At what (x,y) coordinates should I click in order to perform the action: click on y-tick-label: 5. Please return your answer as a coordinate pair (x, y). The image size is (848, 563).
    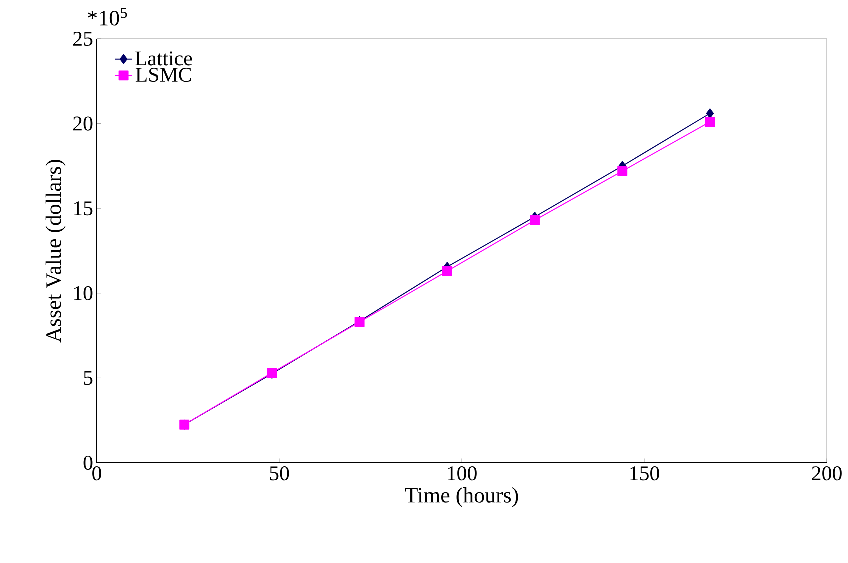
    Looking at the image, I should click on (88, 378).